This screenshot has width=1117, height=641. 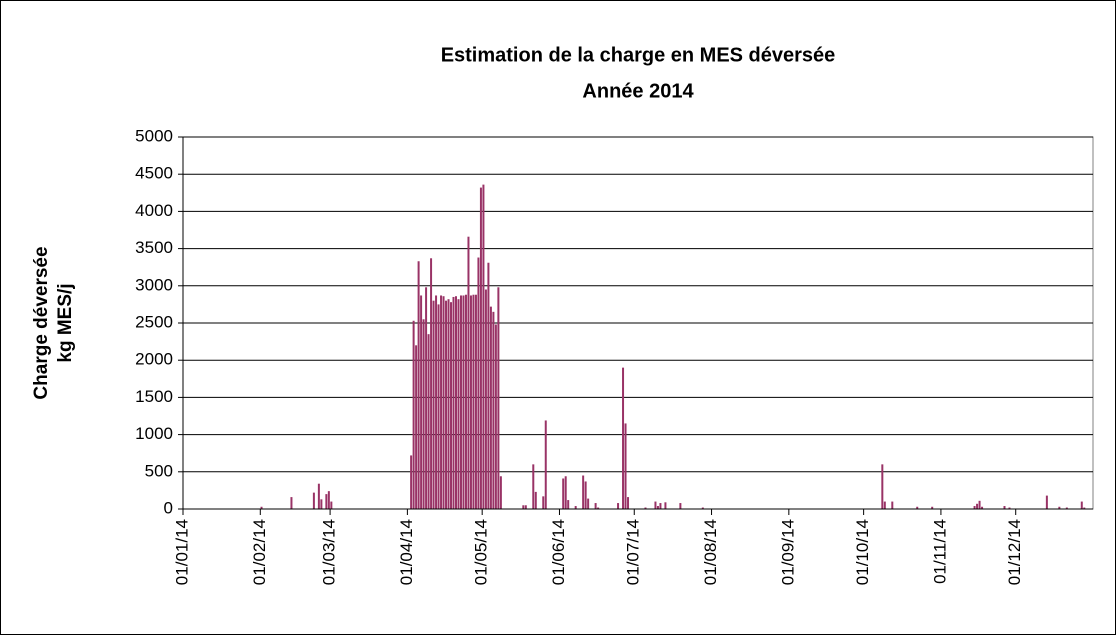 What do you see at coordinates (638, 55) in the screenshot?
I see `chart-title: Estimation de la charge en MES déversée` at bounding box center [638, 55].